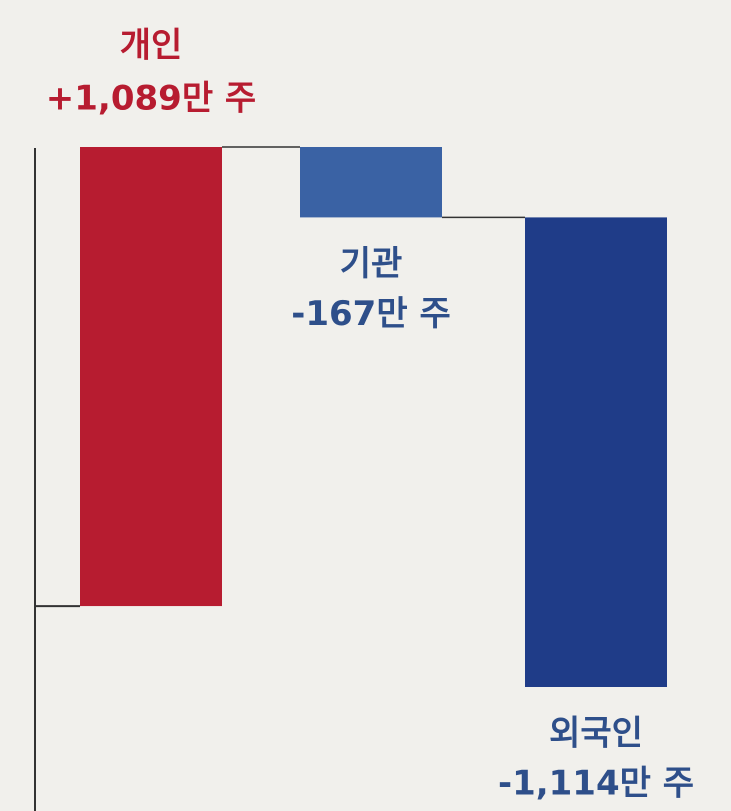 Image resolution: width=731 pixels, height=811 pixels. Describe the element at coordinates (596, 734) in the screenshot. I see `category-label: 외국인` at that location.